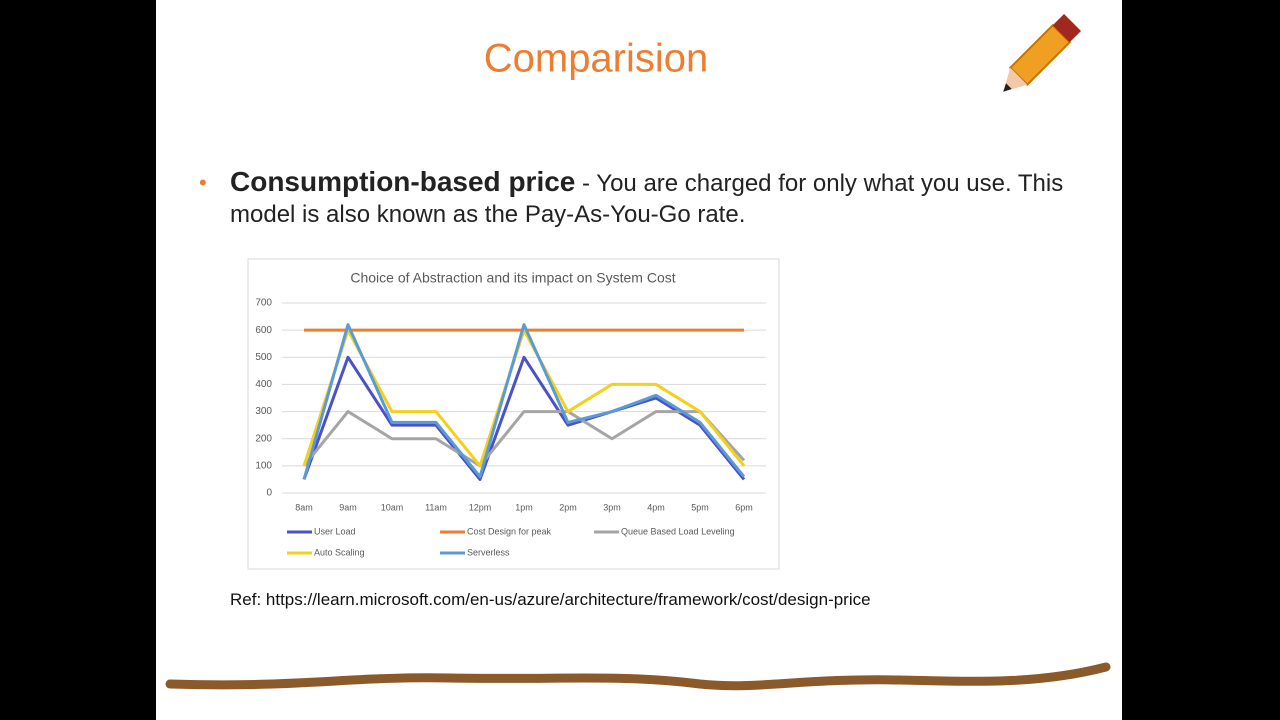 Image resolution: width=1280 pixels, height=720 pixels. What do you see at coordinates (269, 493) in the screenshot?
I see `y-tick-label: 0` at bounding box center [269, 493].